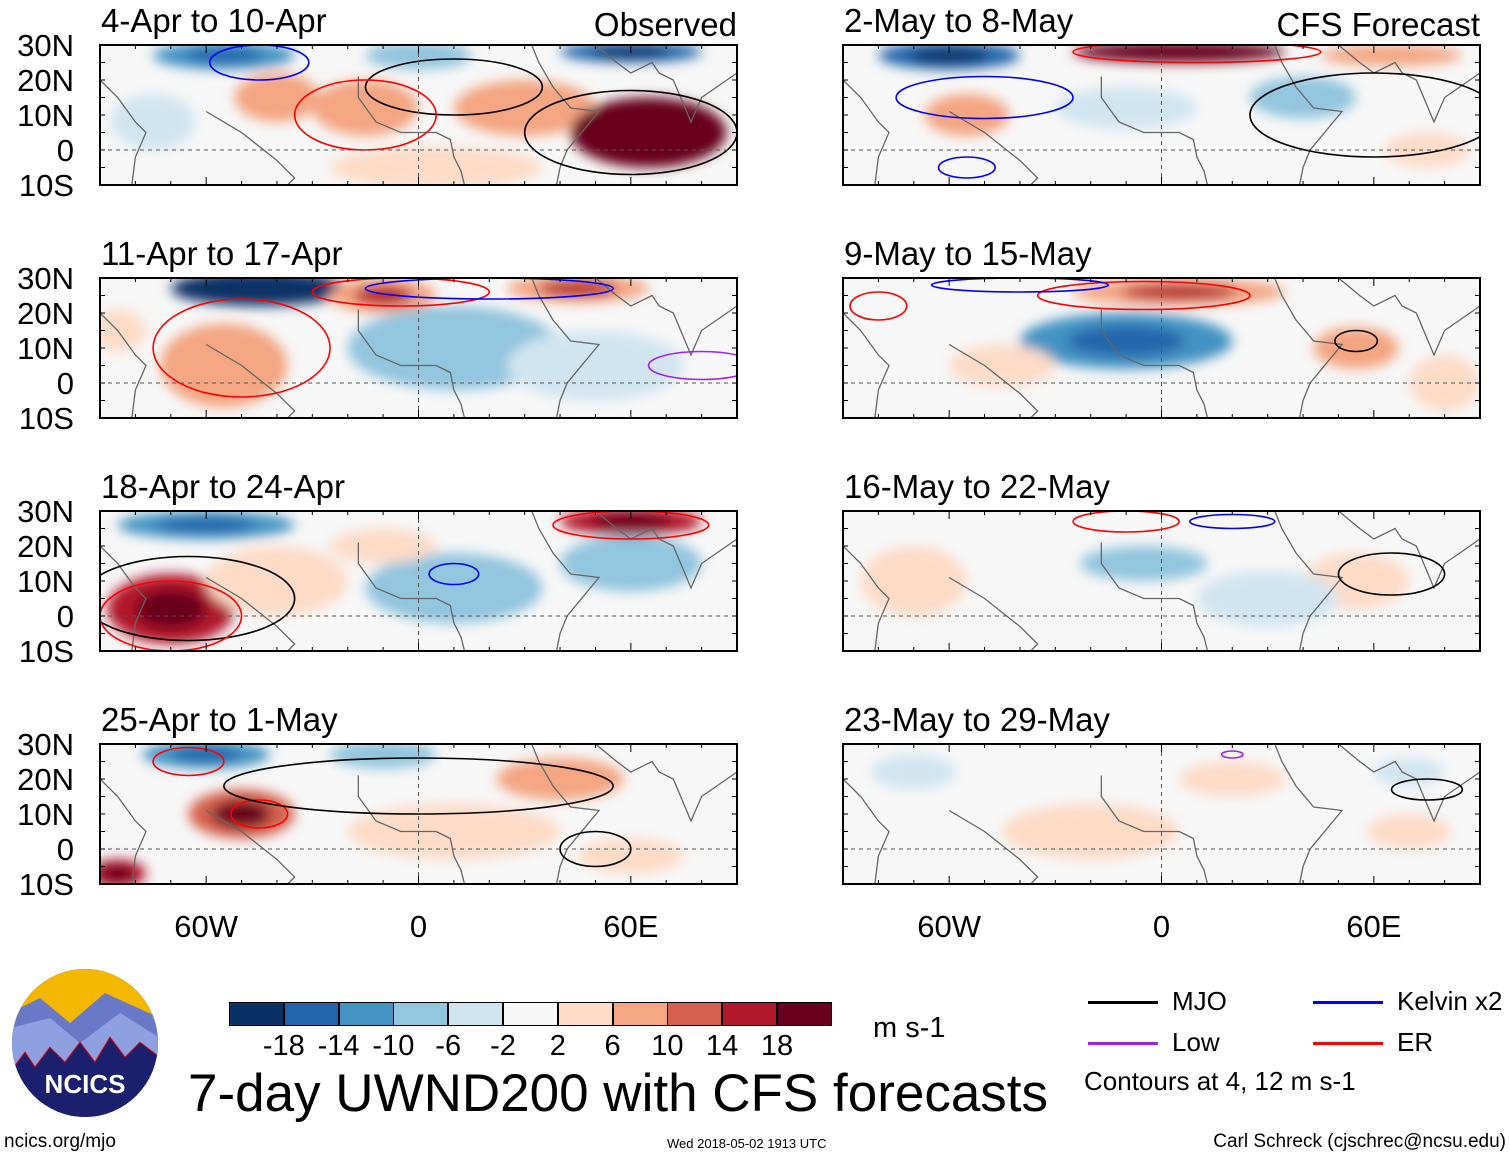 The image size is (1510, 1158). Describe the element at coordinates (1374, 926) in the screenshot. I see `lon-tick-label: 60E` at that location.